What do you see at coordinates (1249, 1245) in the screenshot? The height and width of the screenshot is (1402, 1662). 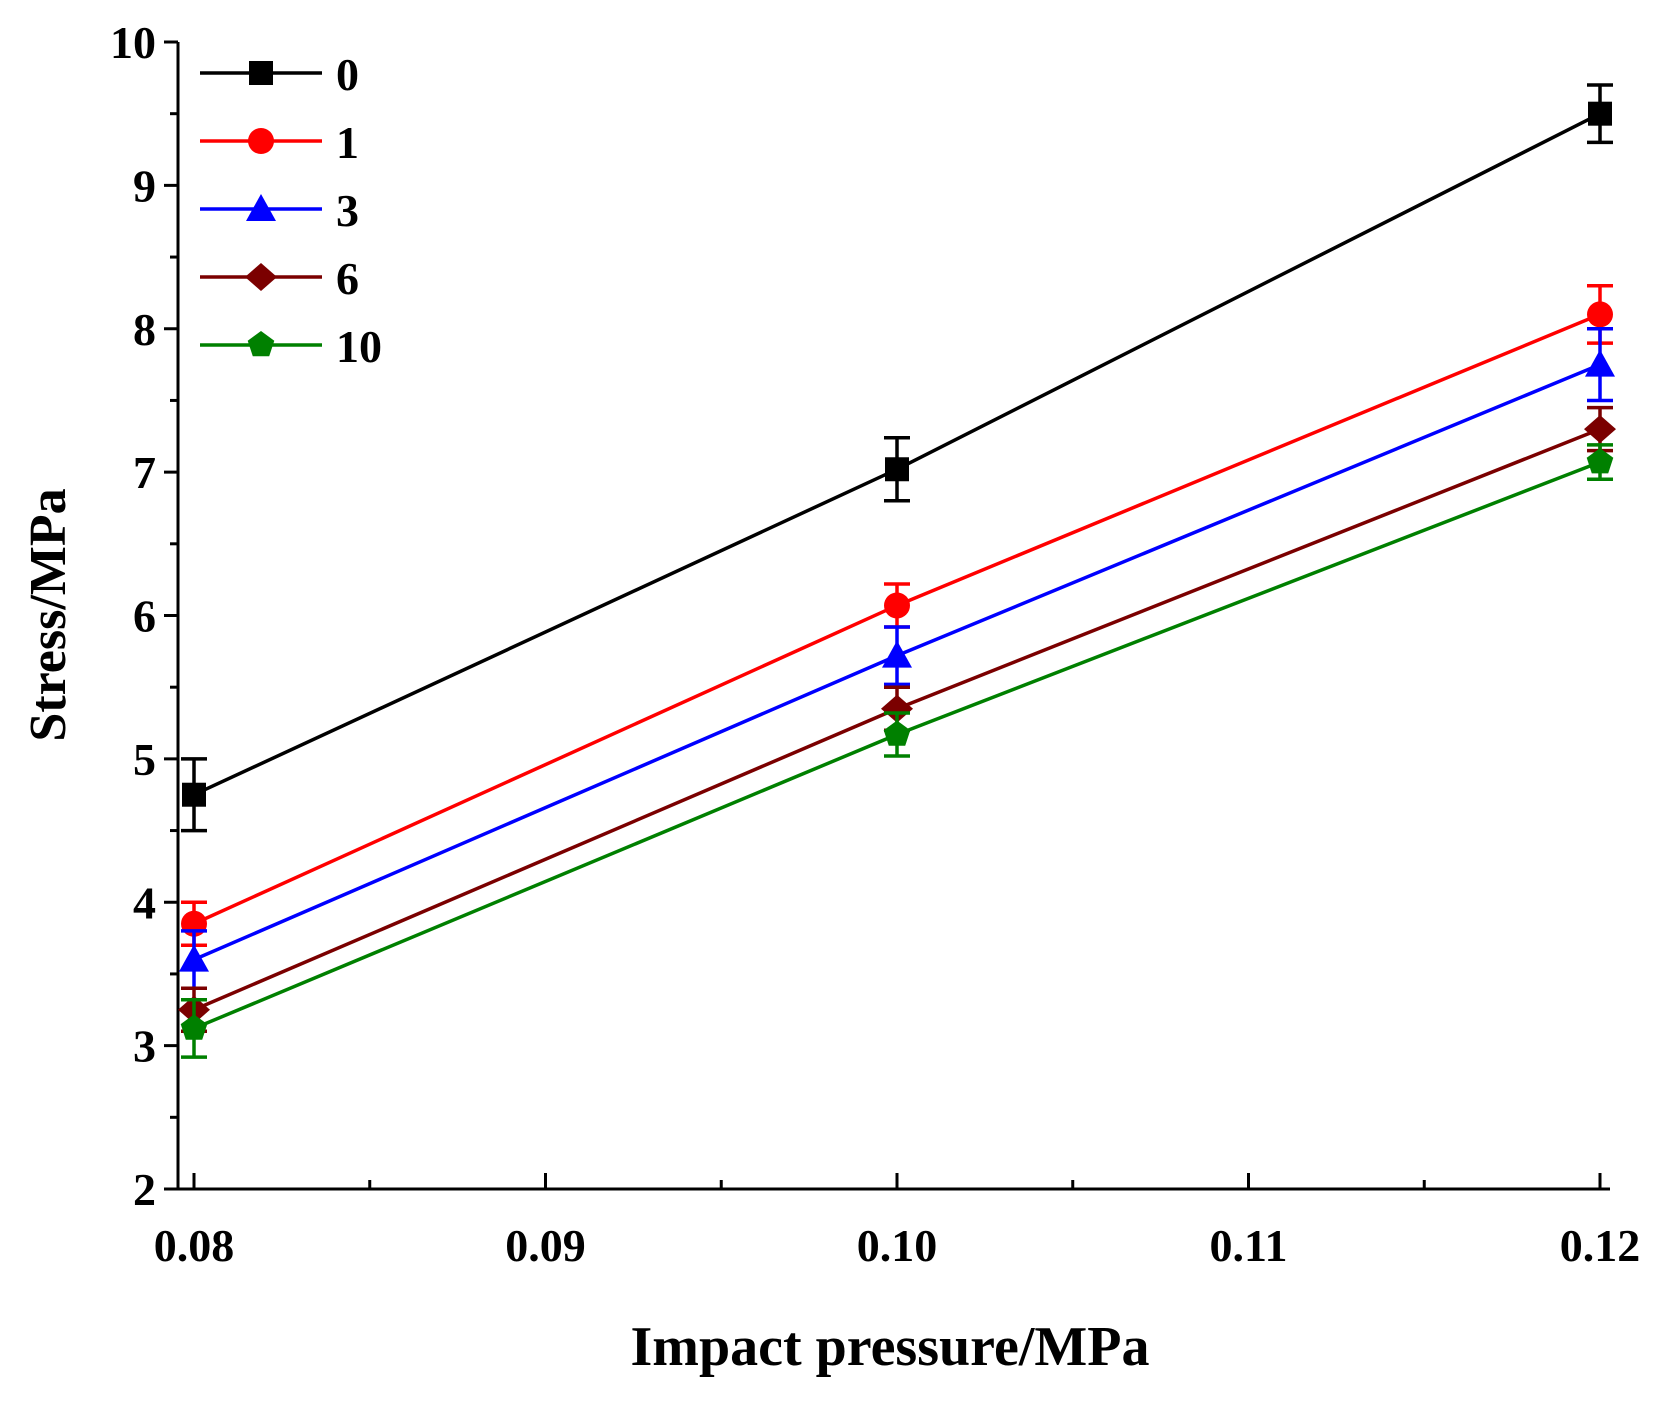 I see `x-tick-label: 0.11` at bounding box center [1249, 1245].